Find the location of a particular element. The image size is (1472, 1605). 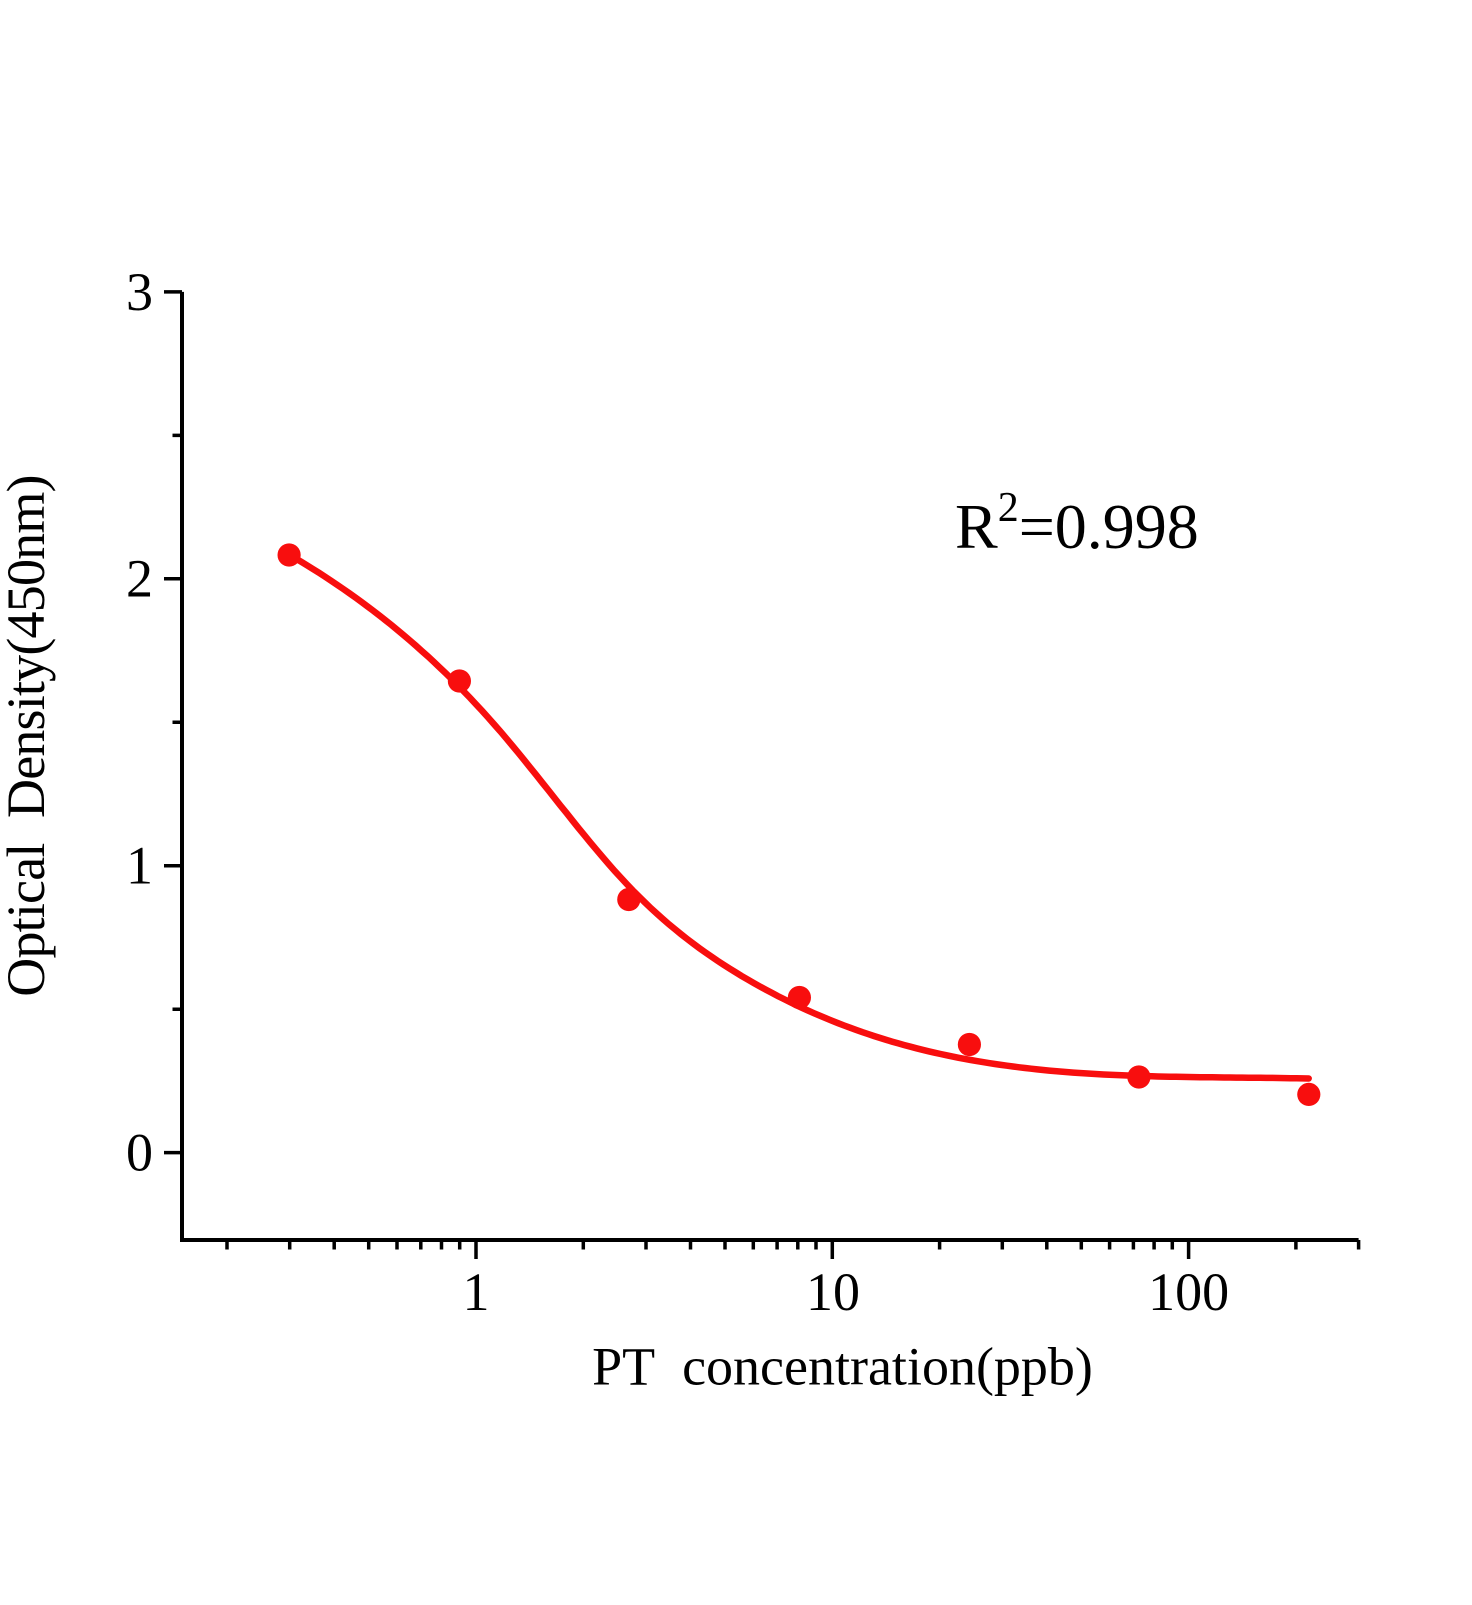

svg-text: 0 is located at coordinates (139, 1153).